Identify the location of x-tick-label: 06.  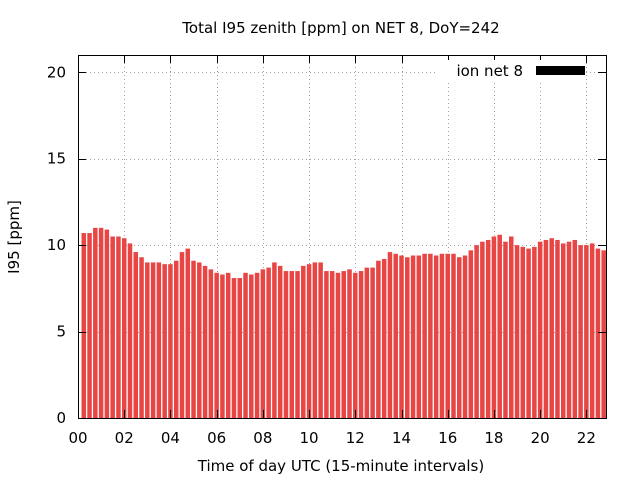
(216, 438).